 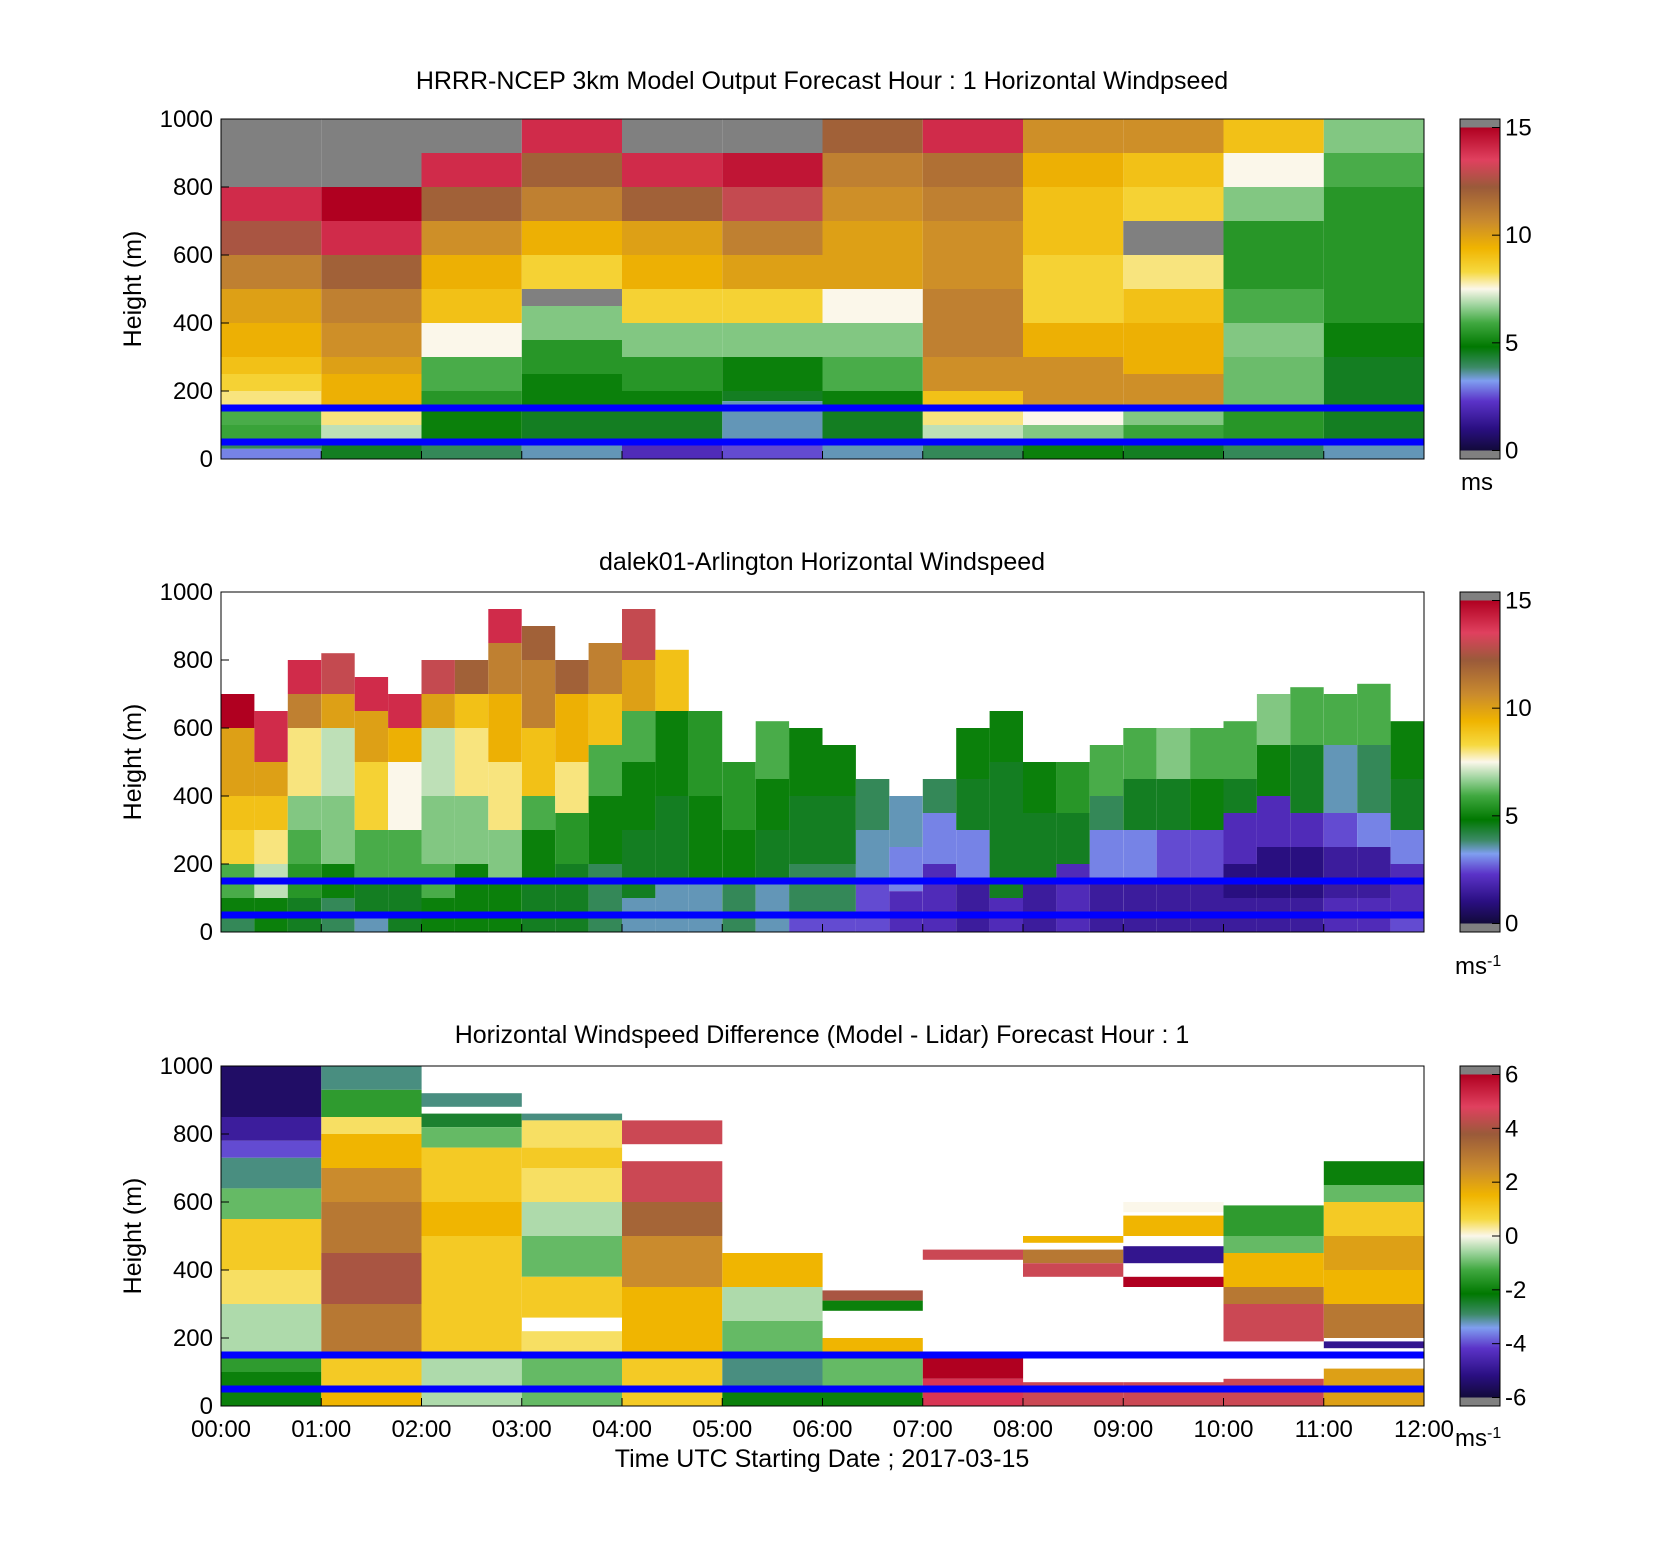 What do you see at coordinates (1477, 482) in the screenshot?
I see `colorbar-unit: ms` at bounding box center [1477, 482].